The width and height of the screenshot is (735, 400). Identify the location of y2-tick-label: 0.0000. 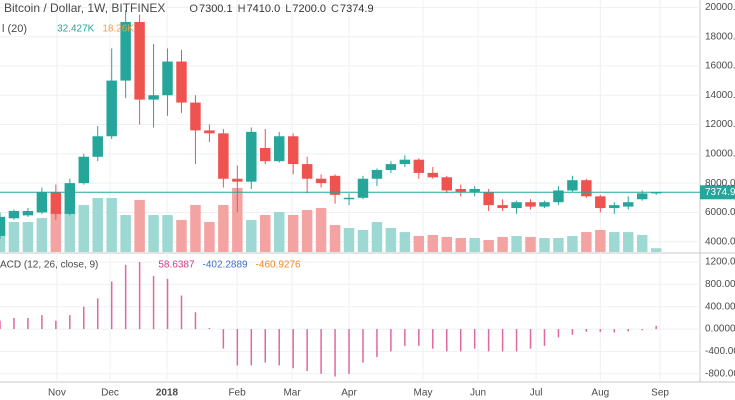
(720, 329).